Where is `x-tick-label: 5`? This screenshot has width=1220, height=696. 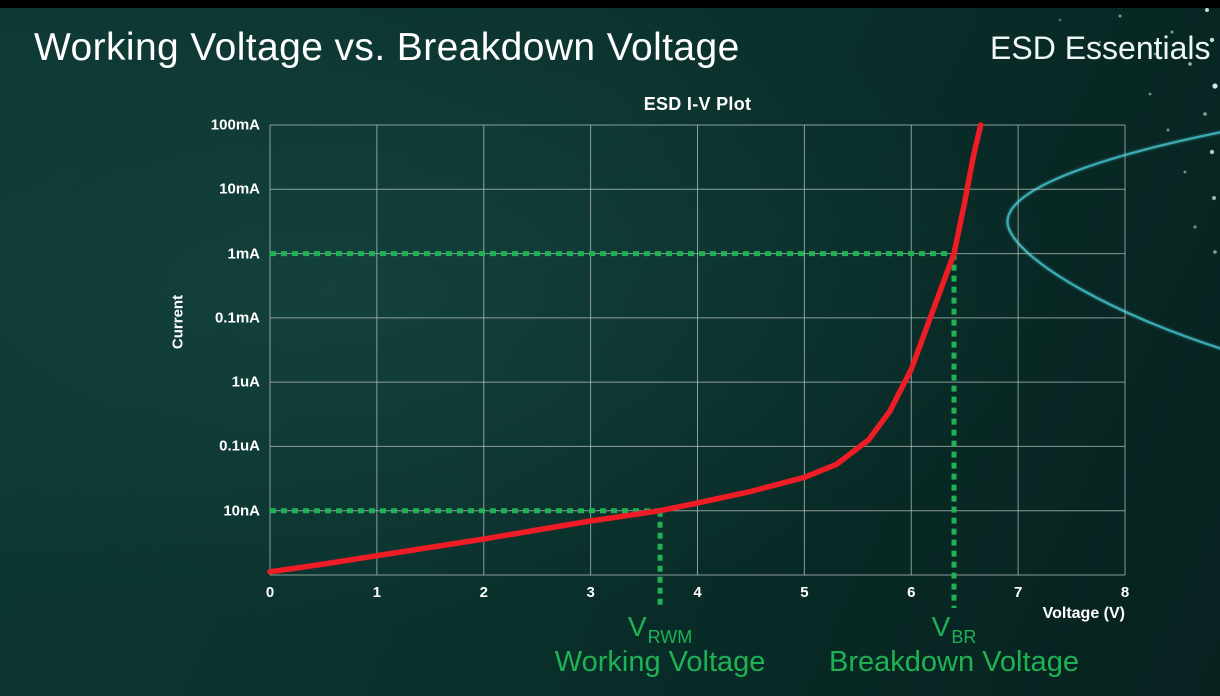 x-tick-label: 5 is located at coordinates (804, 592).